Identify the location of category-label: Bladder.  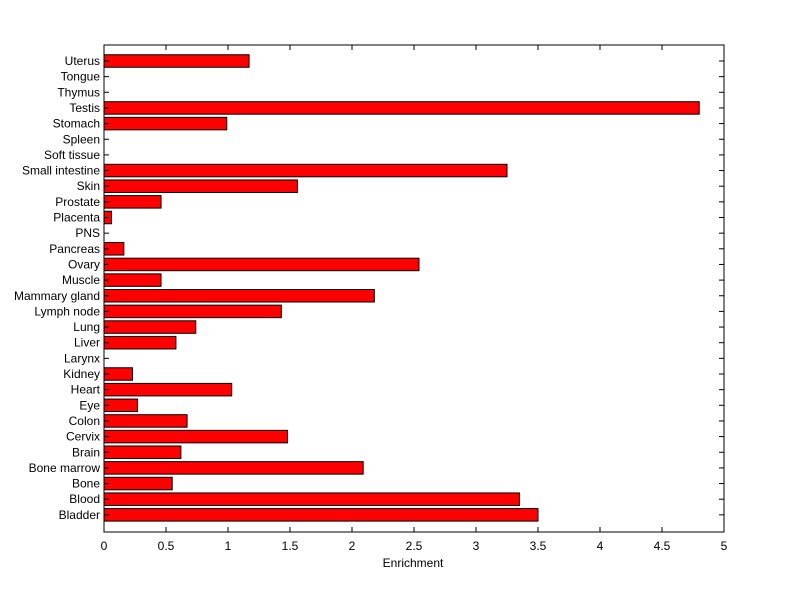
(79, 515).